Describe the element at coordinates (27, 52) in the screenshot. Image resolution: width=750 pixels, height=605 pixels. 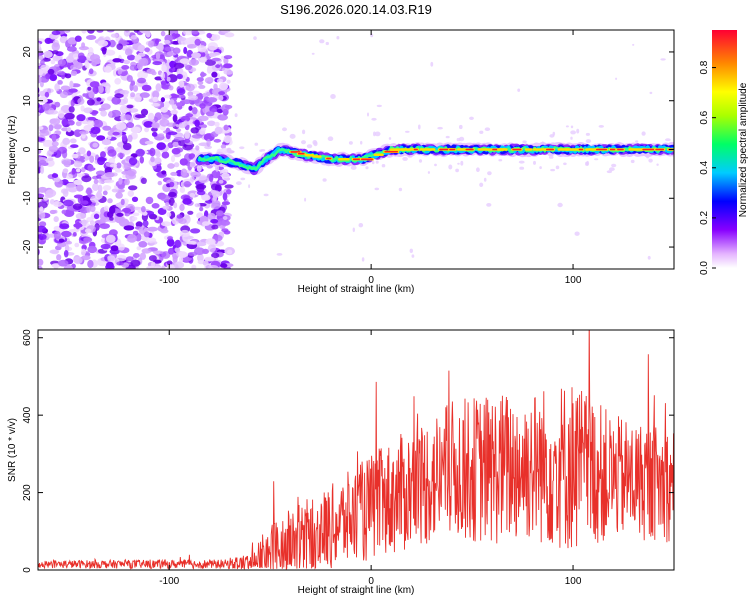
I see `y-tick-label: 20` at that location.